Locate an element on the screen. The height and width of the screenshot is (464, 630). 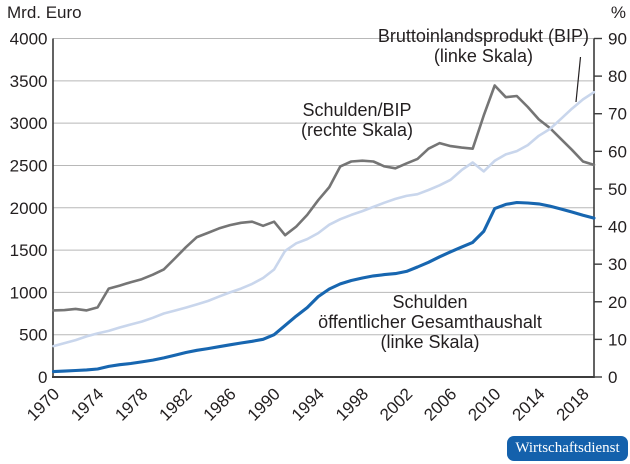
x-axis-tick-label: 1970 is located at coordinates (43, 404).